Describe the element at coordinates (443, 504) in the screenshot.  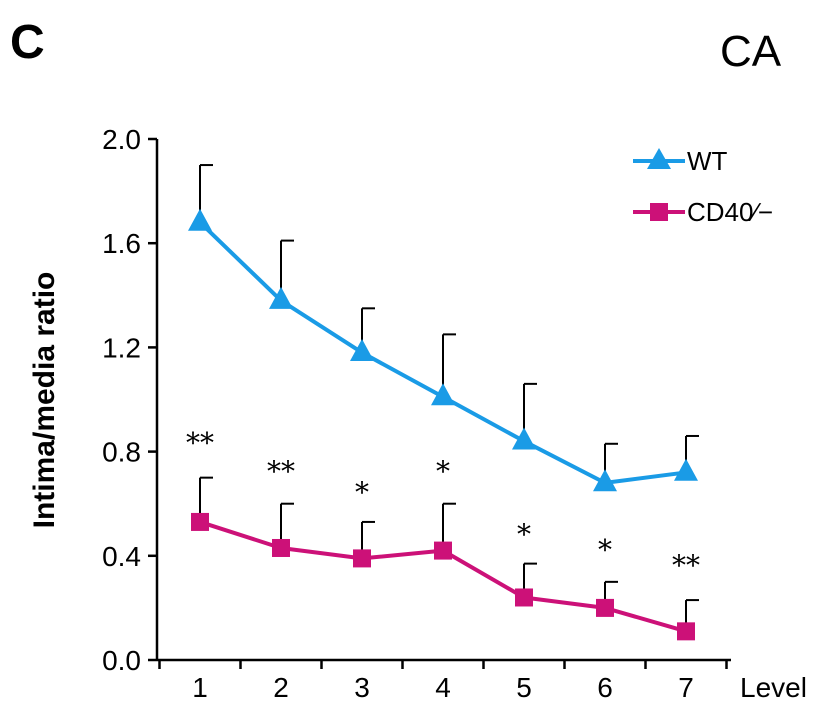
I see `significance-layer: ******* * **` at that location.